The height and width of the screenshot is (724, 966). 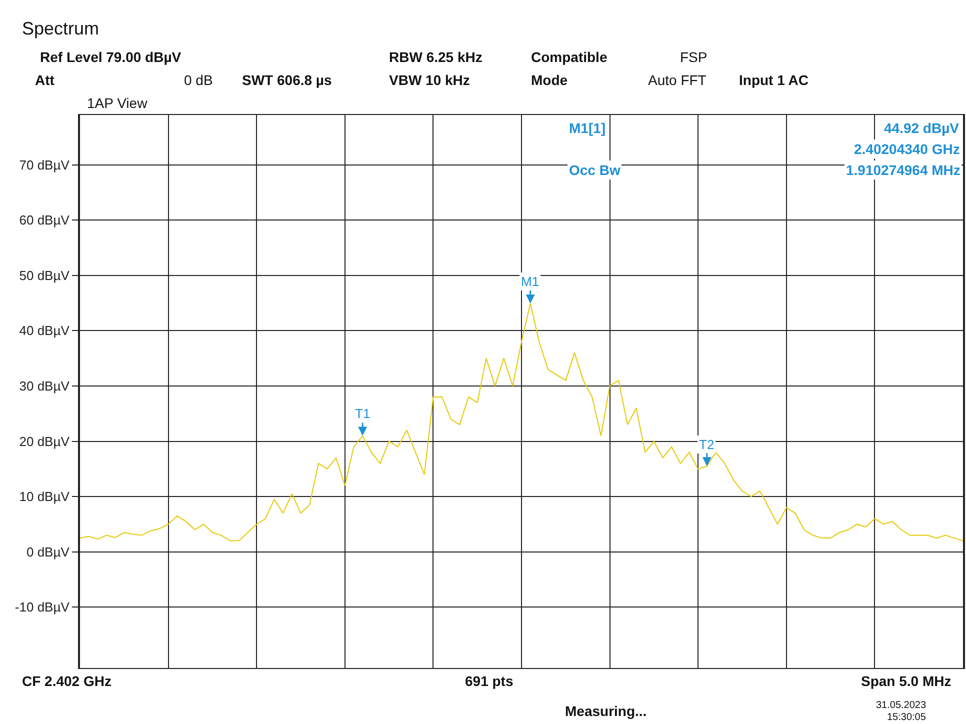 What do you see at coordinates (530, 281) in the screenshot?
I see `annotation: M1` at bounding box center [530, 281].